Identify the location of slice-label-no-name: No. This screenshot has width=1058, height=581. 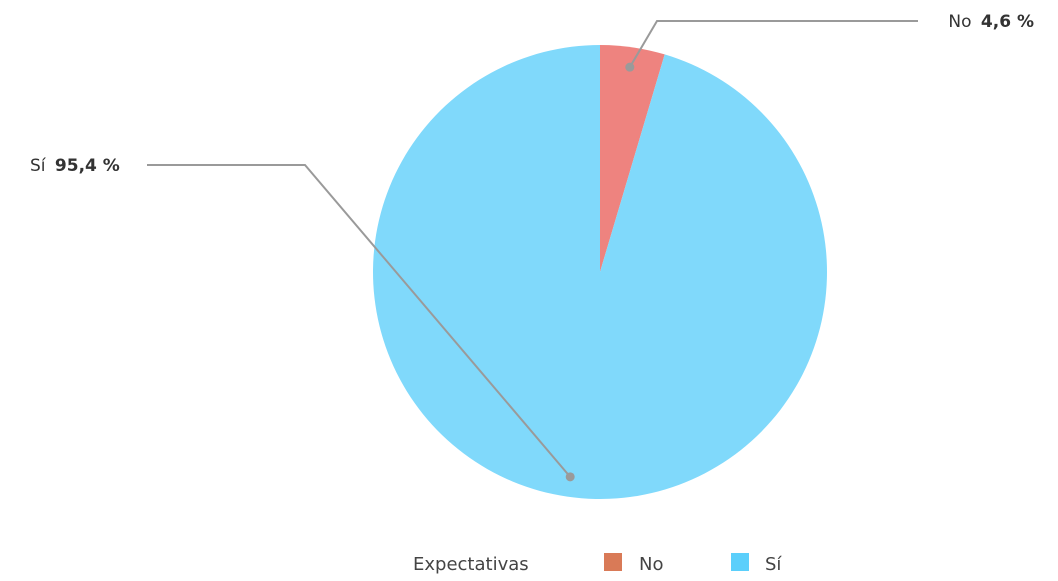
(959, 22).